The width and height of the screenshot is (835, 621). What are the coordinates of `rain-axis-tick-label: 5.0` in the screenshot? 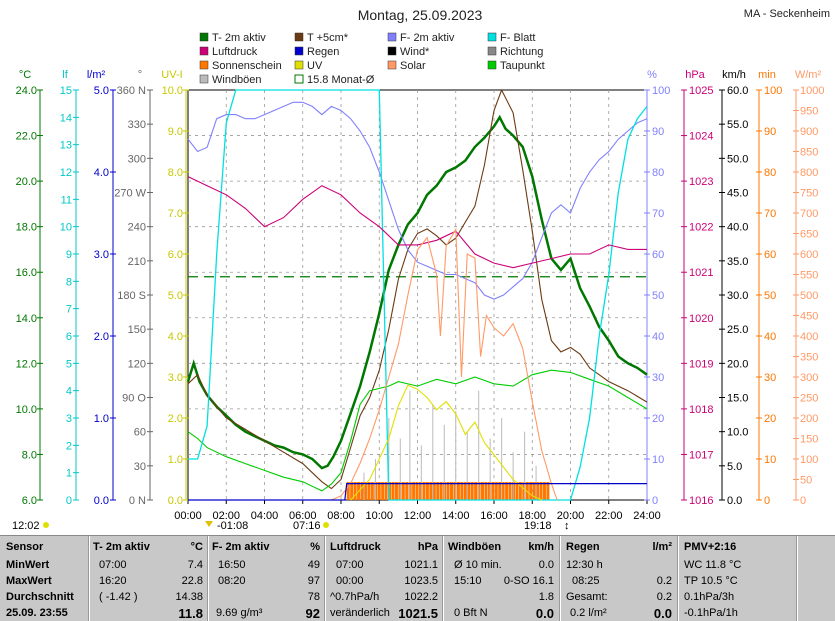 It's located at (101, 91).